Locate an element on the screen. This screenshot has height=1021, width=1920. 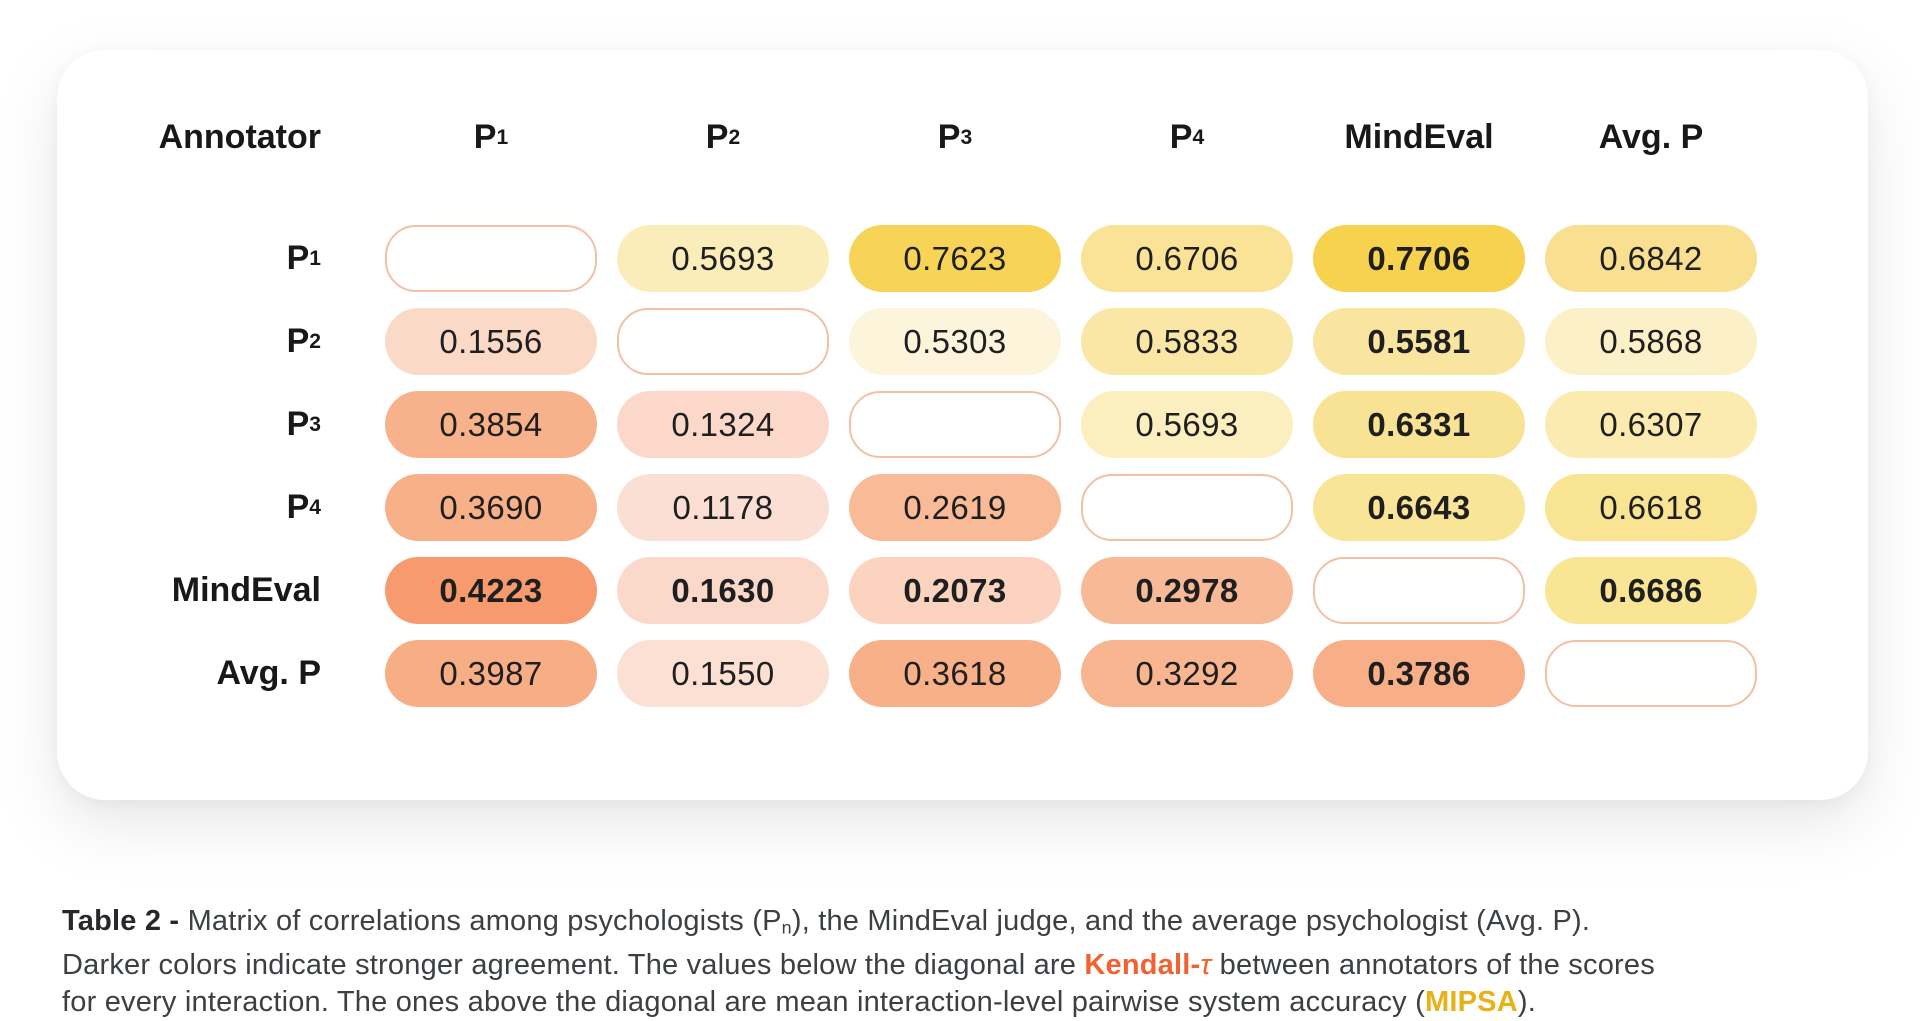
matrix-cell-p3-p2: 0.1324 is located at coordinates (723, 432).